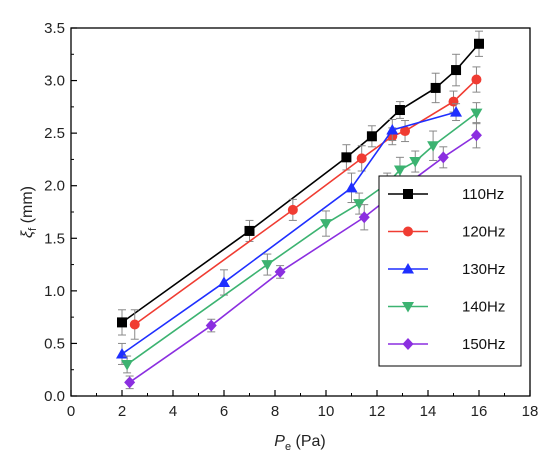 The image size is (550, 468). I want to click on y-tick-label: 2.0, so click(54, 186).